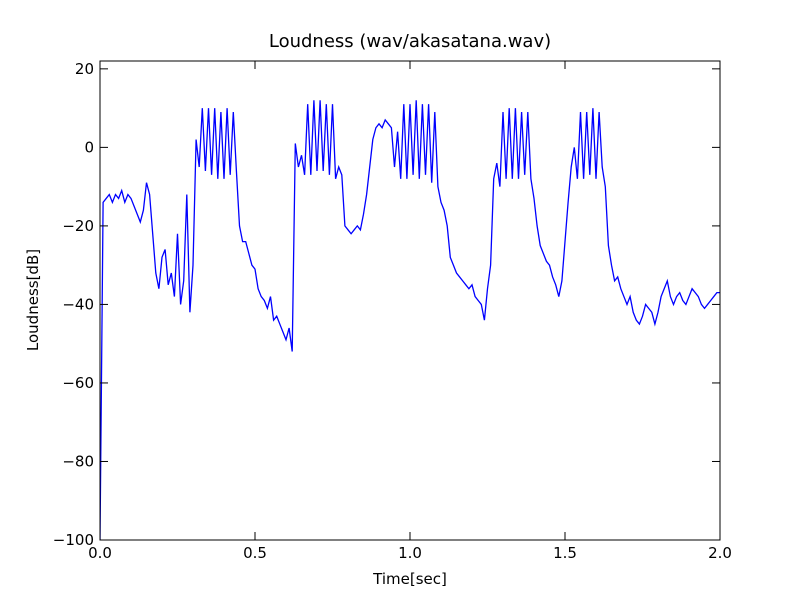  I want to click on x-tick-label: 0.5, so click(255, 553).